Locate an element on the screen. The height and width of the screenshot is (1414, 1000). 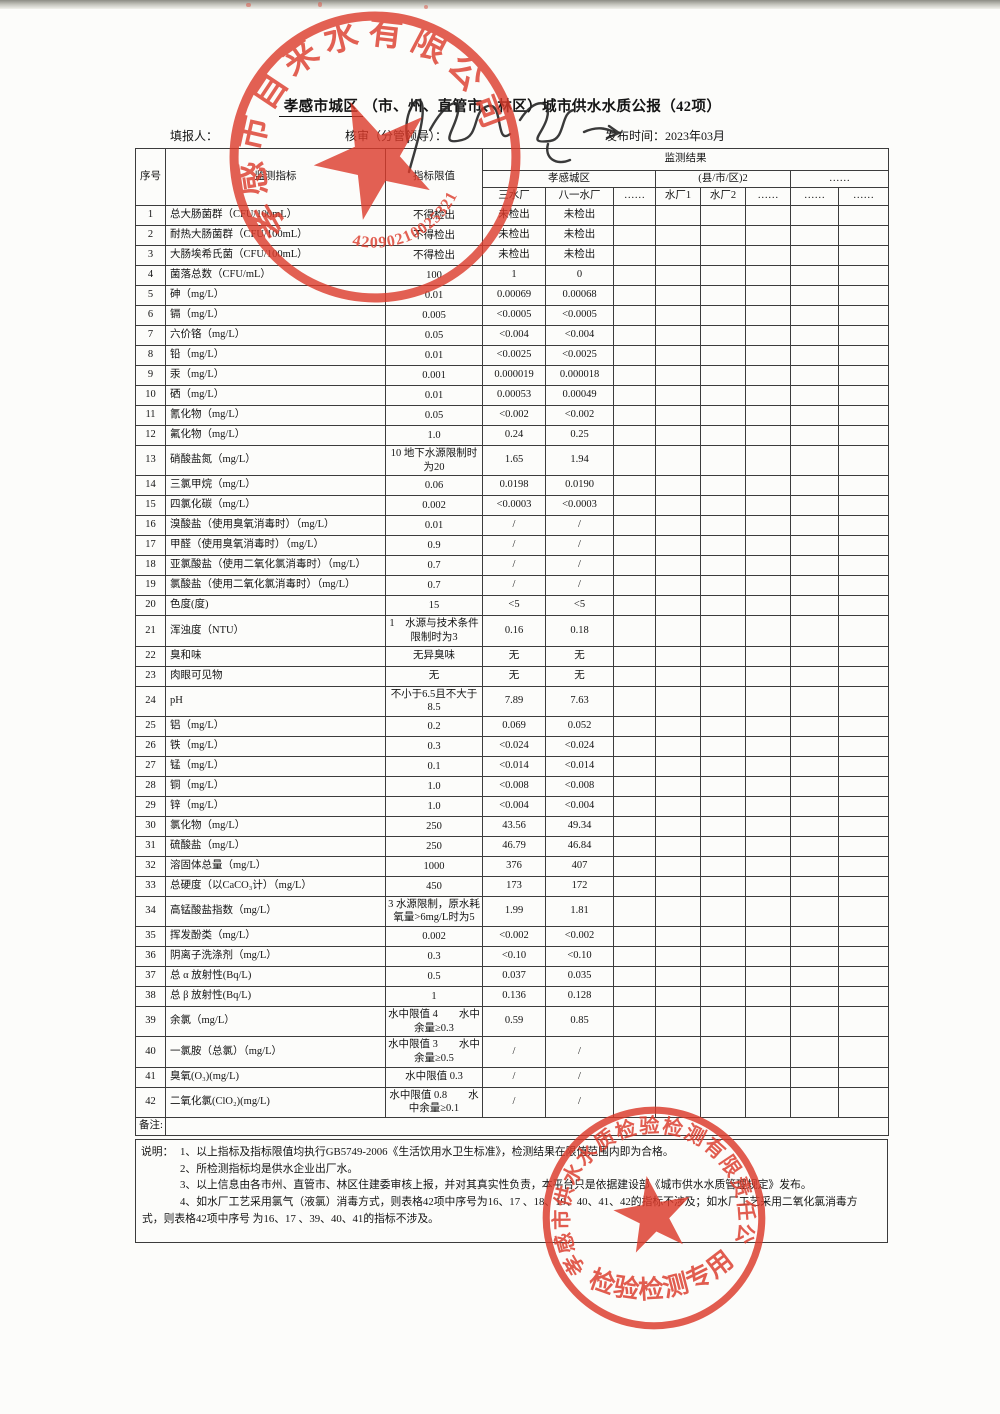
row-value-cell-plant2: 407 is located at coordinates (579, 866).